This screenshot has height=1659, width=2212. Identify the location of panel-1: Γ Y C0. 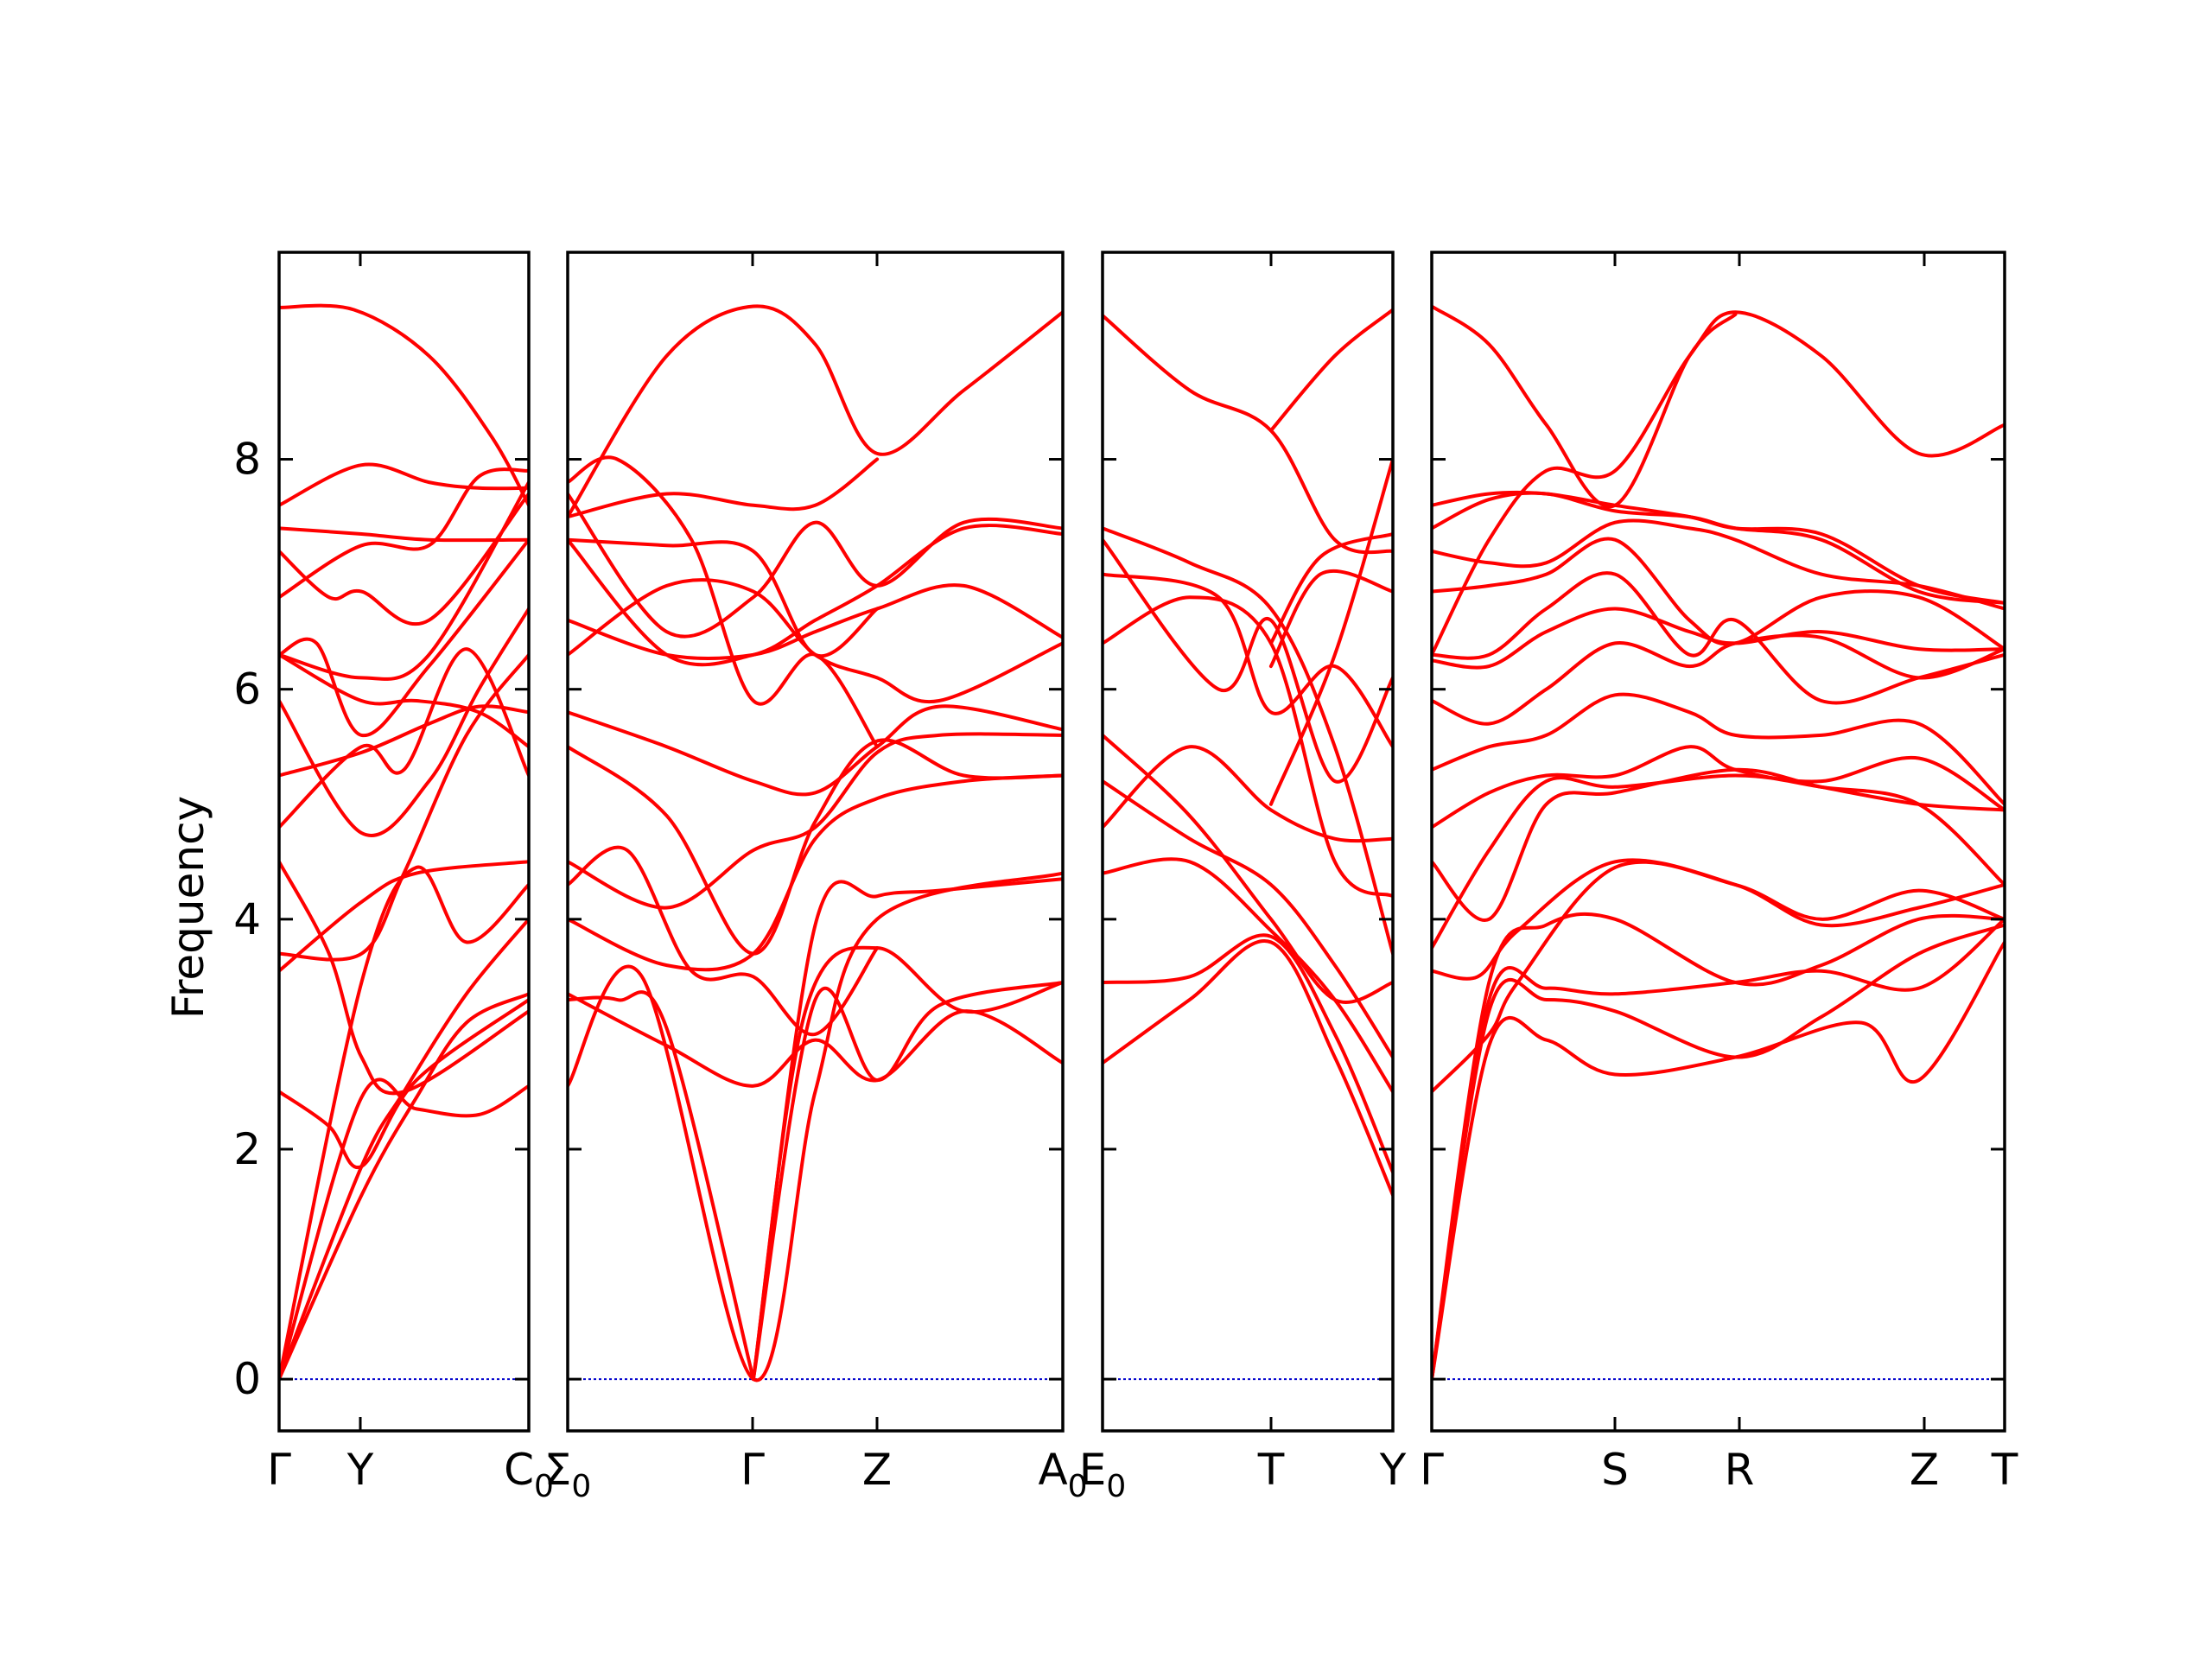
(410, 877).